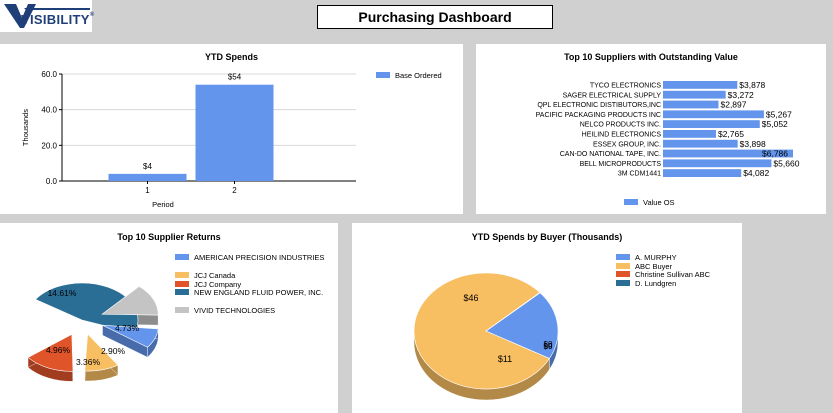 The image size is (833, 413). I want to click on top-suppliers-title: Top 10 Suppliers with Outstanding Value, so click(651, 57).